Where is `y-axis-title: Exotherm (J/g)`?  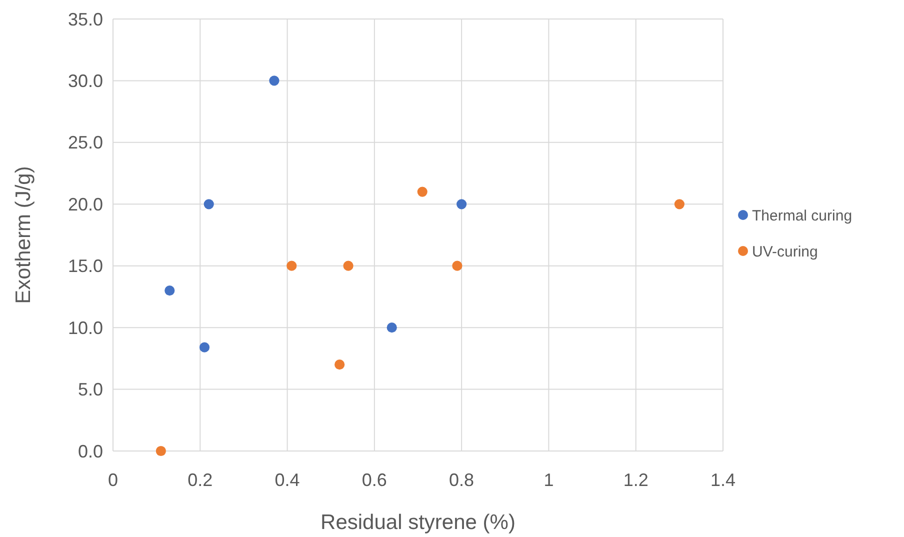
y-axis-title: Exotherm (J/g) is located at coordinates (23, 235).